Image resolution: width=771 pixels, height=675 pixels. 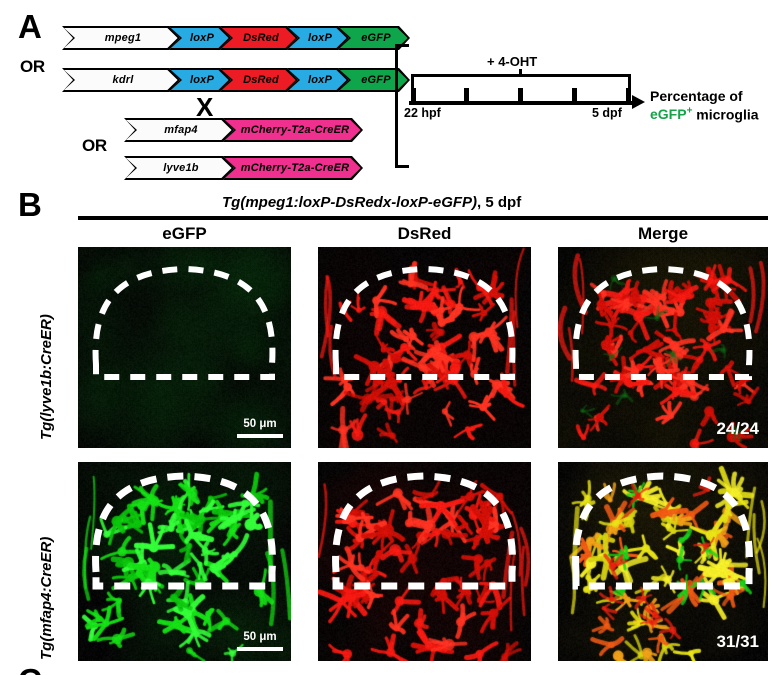 I want to click on cassette-lyve1b-driver: lyve1b mCherry-T2a-CreER, so click(x=243, y=168).